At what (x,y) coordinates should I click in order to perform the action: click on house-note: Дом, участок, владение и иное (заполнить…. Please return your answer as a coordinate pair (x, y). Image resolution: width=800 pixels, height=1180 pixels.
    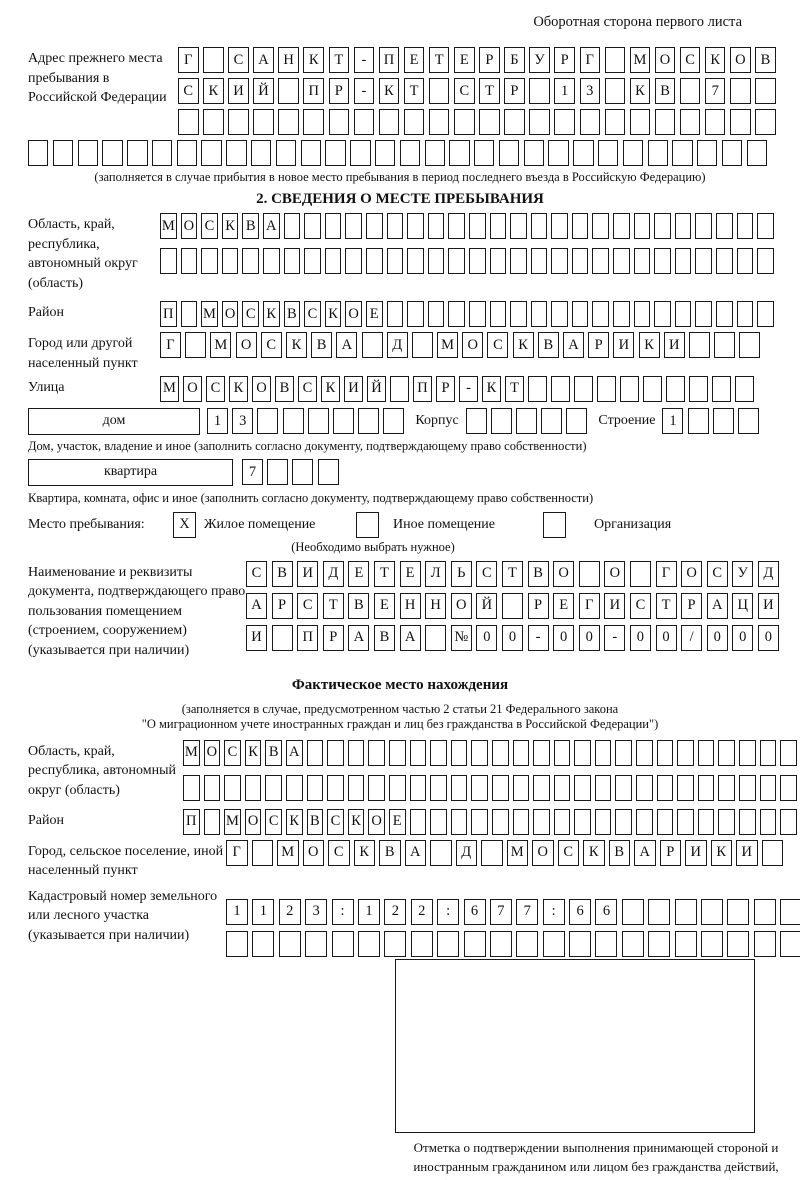
    Looking at the image, I should click on (307, 445).